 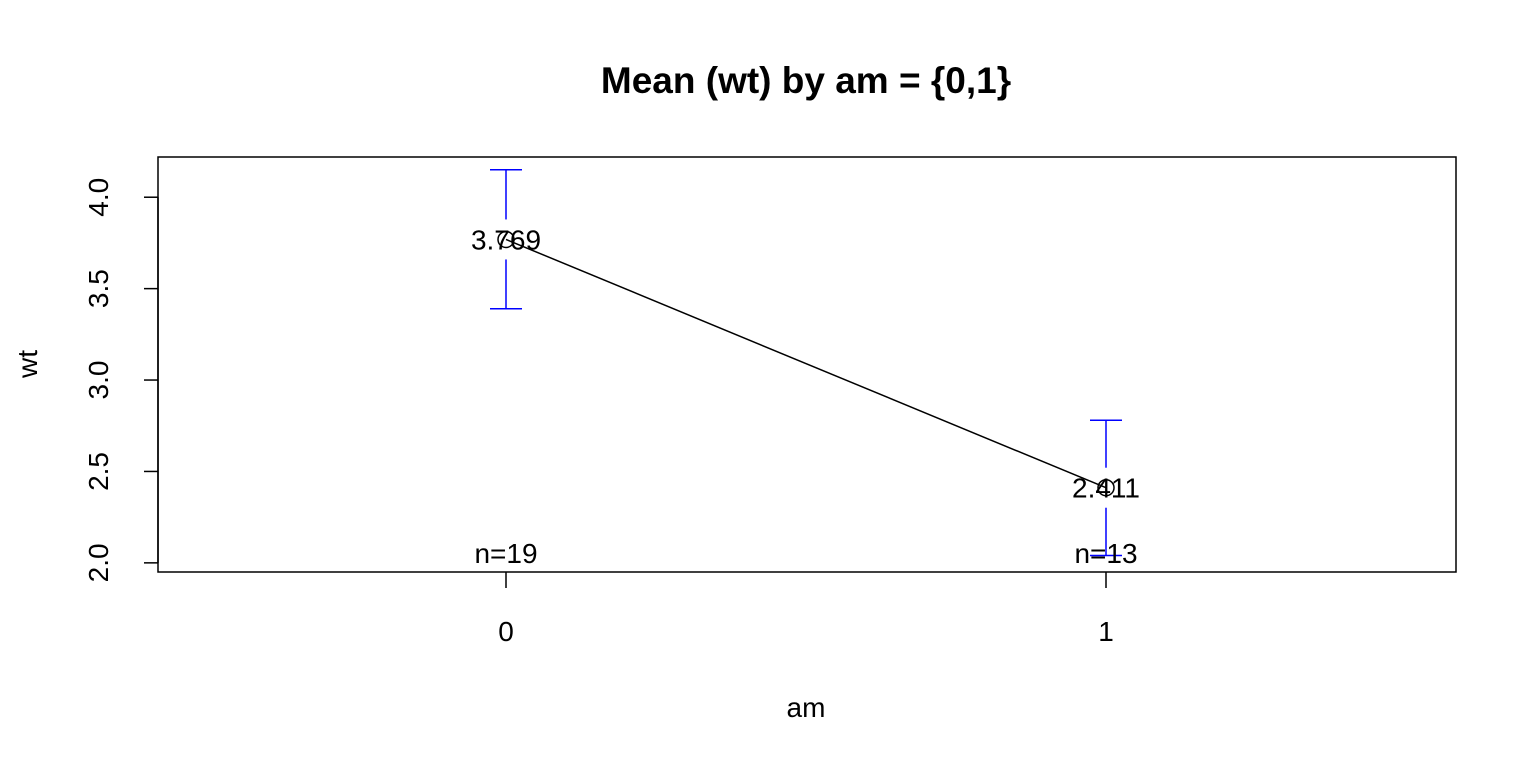 What do you see at coordinates (806, 80) in the screenshot?
I see `chart-title: Mean (wt) by am = {0,1}` at bounding box center [806, 80].